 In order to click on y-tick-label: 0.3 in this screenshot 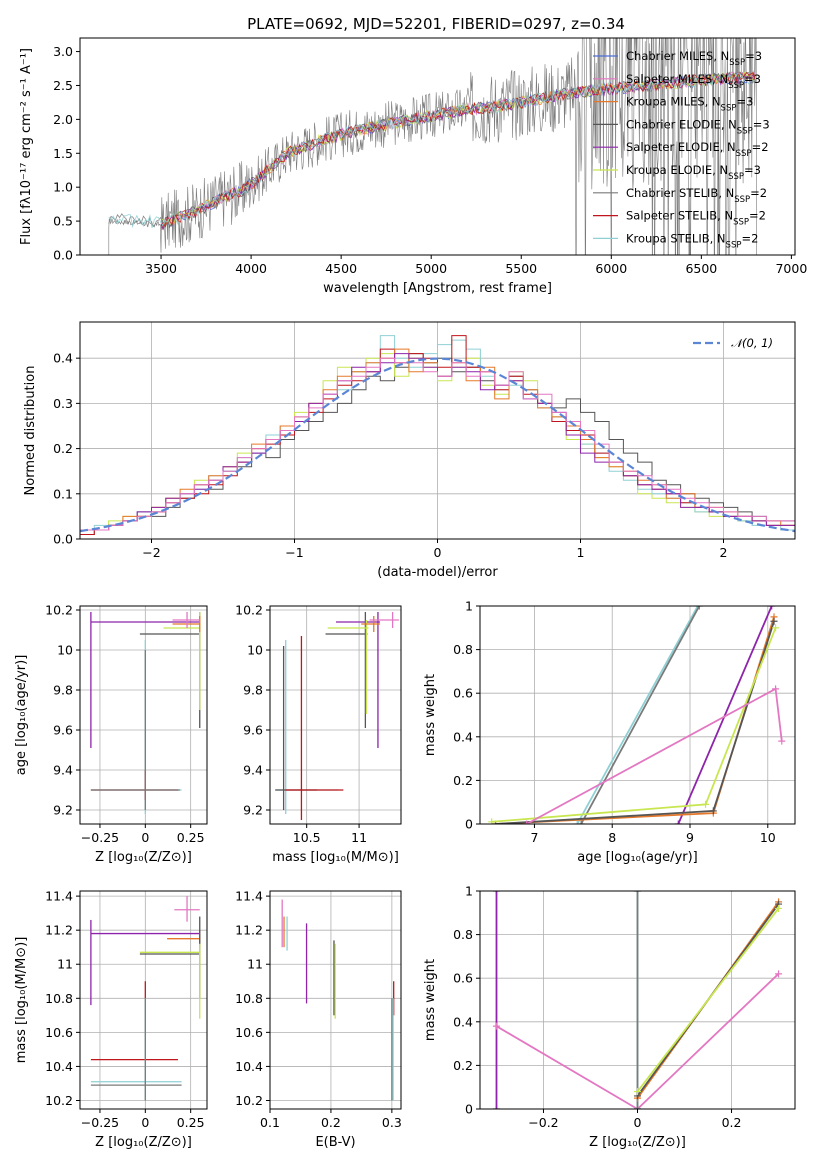, I will do `click(63, 403)`.